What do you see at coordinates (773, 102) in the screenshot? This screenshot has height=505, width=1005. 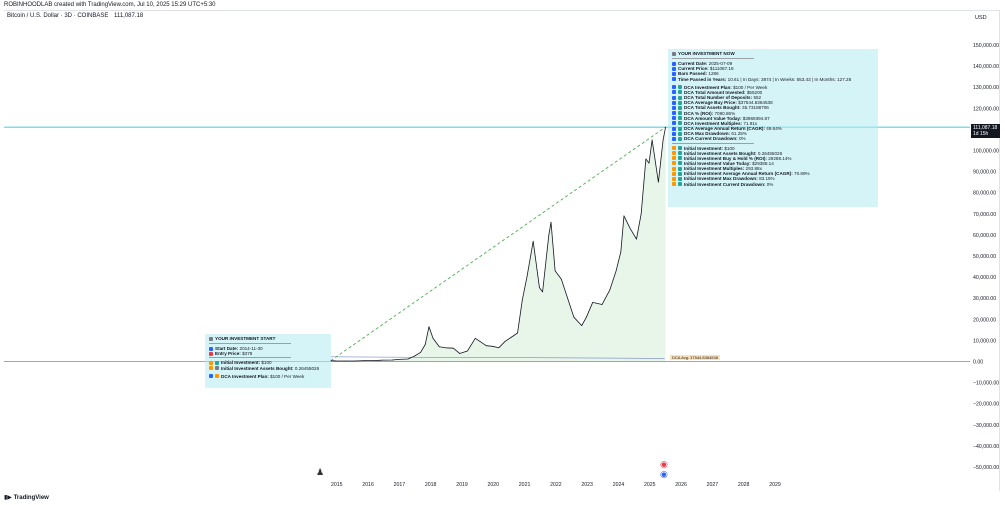 I see `dca-stat-row: DCA Average Buy Price: $37544.8384538` at bounding box center [773, 102].